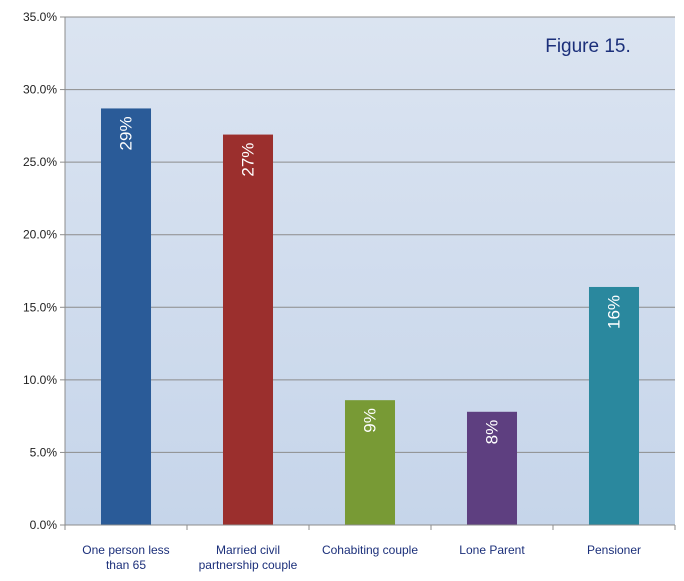  I want to click on y-tick-label: 25.0%, so click(40, 162).